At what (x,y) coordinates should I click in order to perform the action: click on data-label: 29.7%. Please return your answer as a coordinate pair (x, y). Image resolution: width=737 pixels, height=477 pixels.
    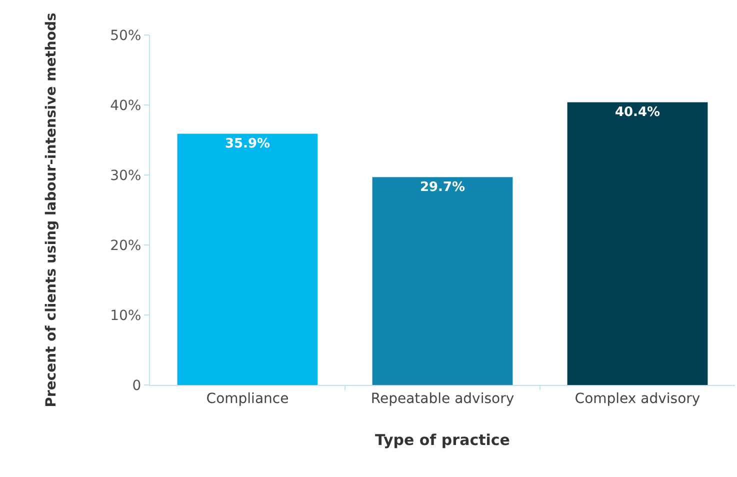
    Looking at the image, I should click on (443, 188).